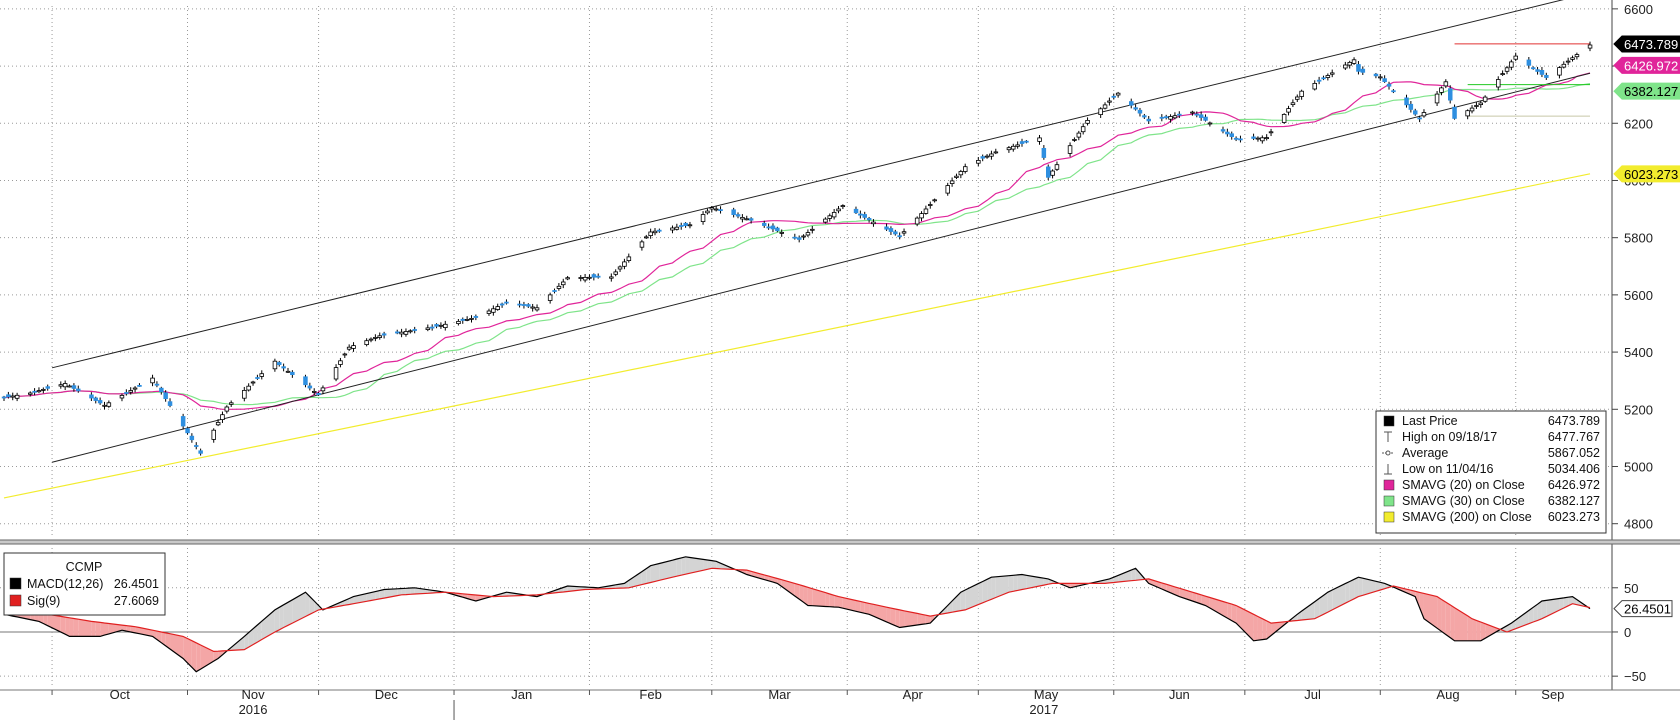 The width and height of the screenshot is (1680, 725). I want to click on high-marker-icon, so click(1388, 436).